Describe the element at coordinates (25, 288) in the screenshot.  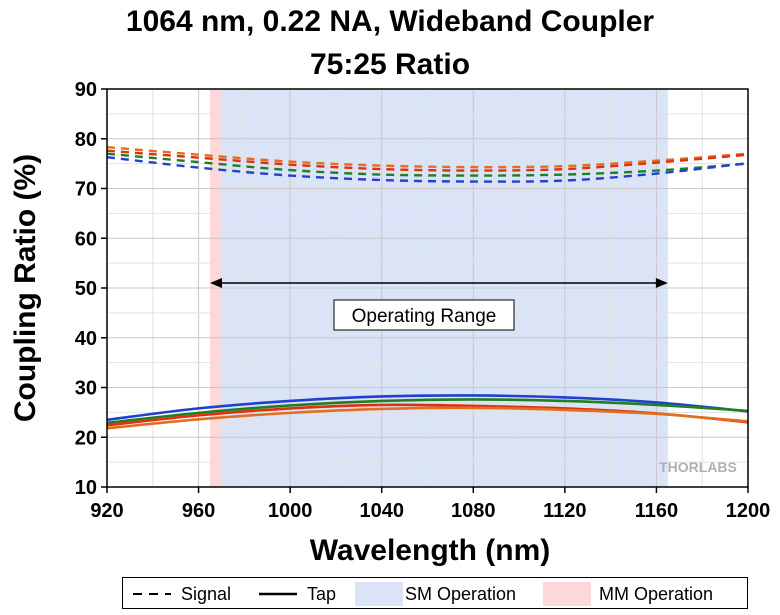
I see `y-axis-label: Coupling Ratio (%)` at that location.